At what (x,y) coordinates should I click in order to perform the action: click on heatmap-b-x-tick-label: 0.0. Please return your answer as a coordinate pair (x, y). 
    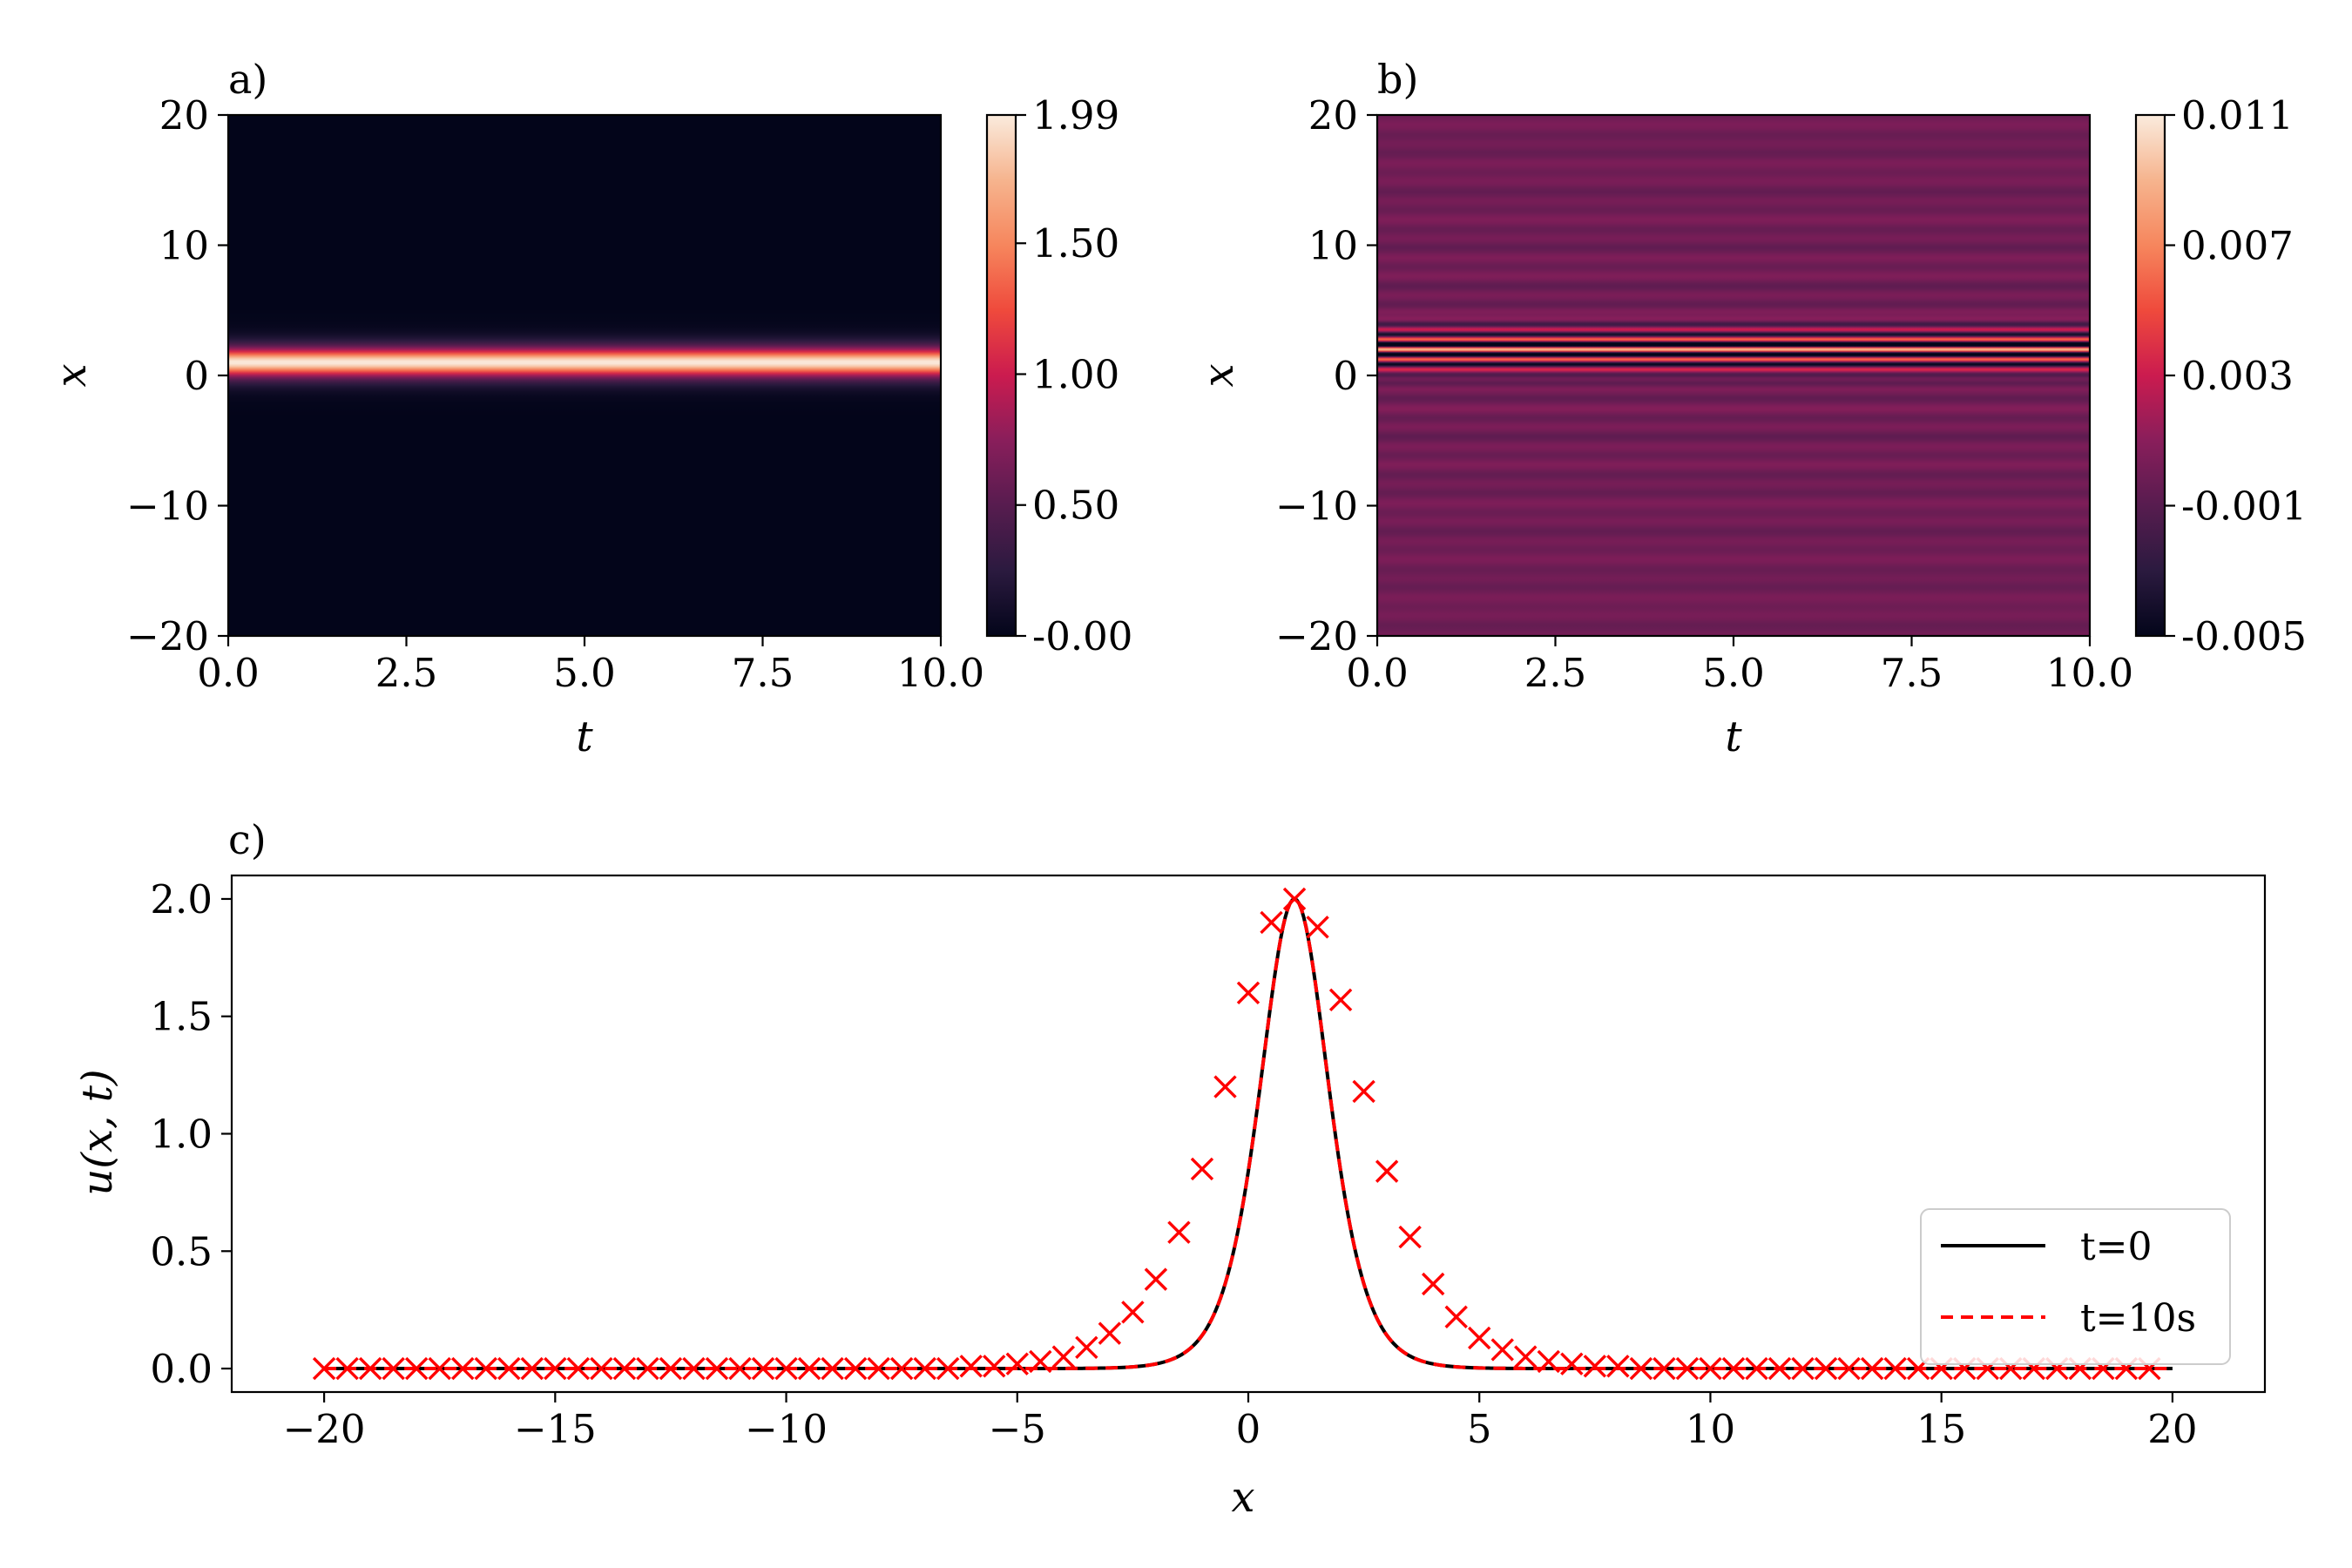
    Looking at the image, I should click on (1378, 673).